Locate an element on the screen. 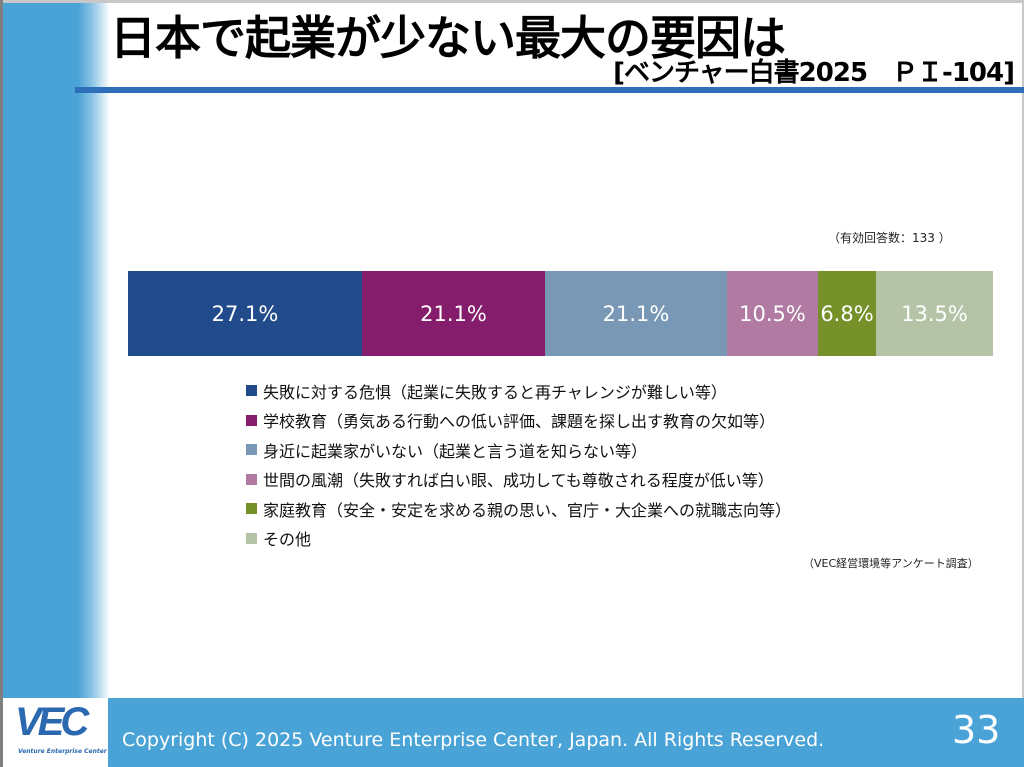  legend-item: 世間の風潮（失敗すれば白い眼、成功しても尊敬される程度が低い等） is located at coordinates (518, 480).